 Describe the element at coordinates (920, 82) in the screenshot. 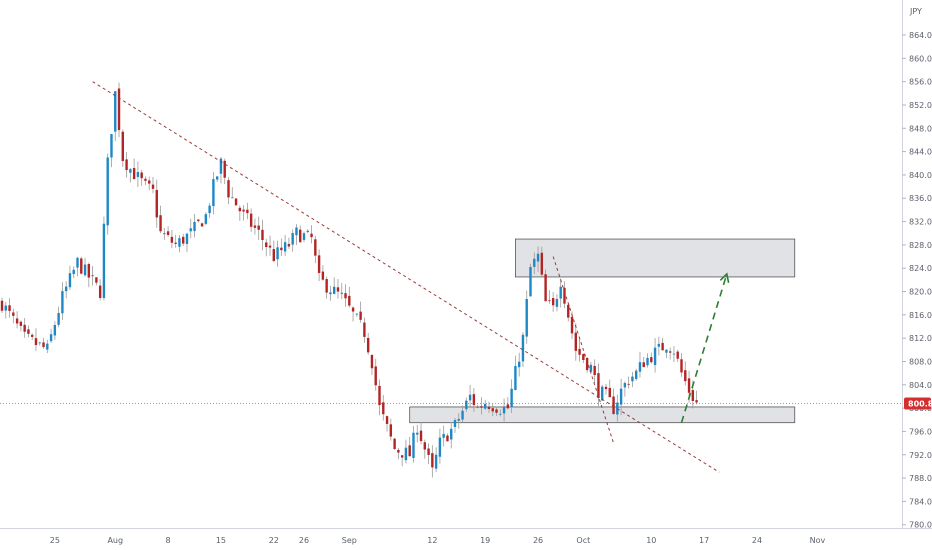

I see `price-tick-label: 856.0` at that location.